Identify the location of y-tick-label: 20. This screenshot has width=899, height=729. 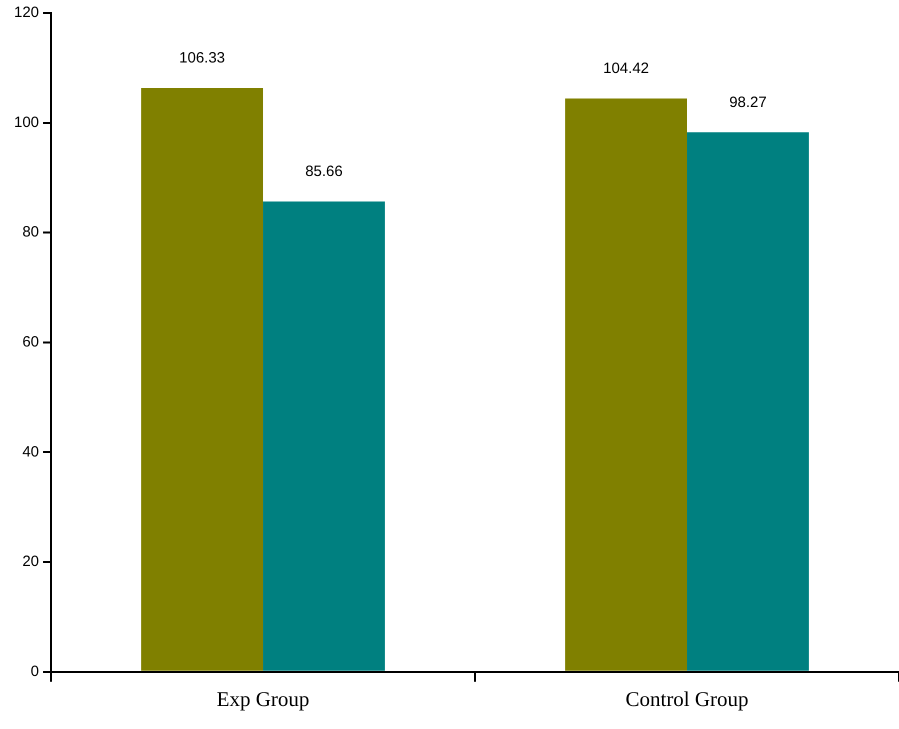
(31, 561).